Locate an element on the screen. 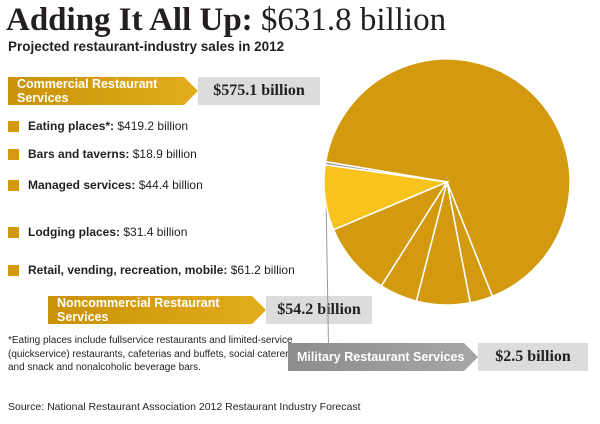 The width and height of the screenshot is (600, 424). pie-slice-retail-vending-recreation-mobile is located at coordinates (390, 233).